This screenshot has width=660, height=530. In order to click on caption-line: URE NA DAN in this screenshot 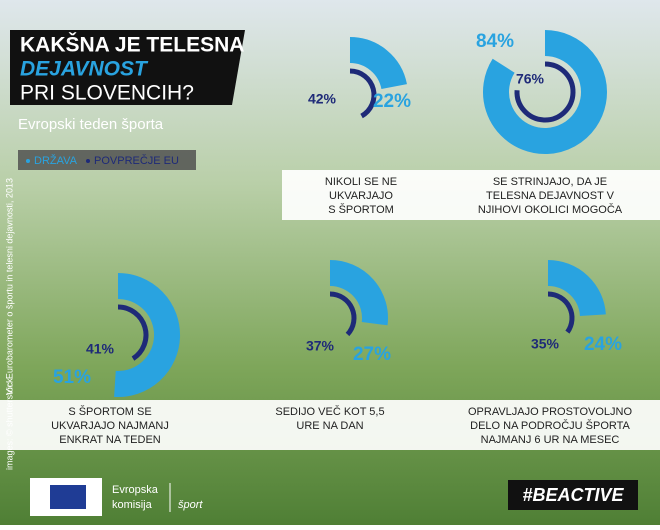, I will do `click(329, 426)`.